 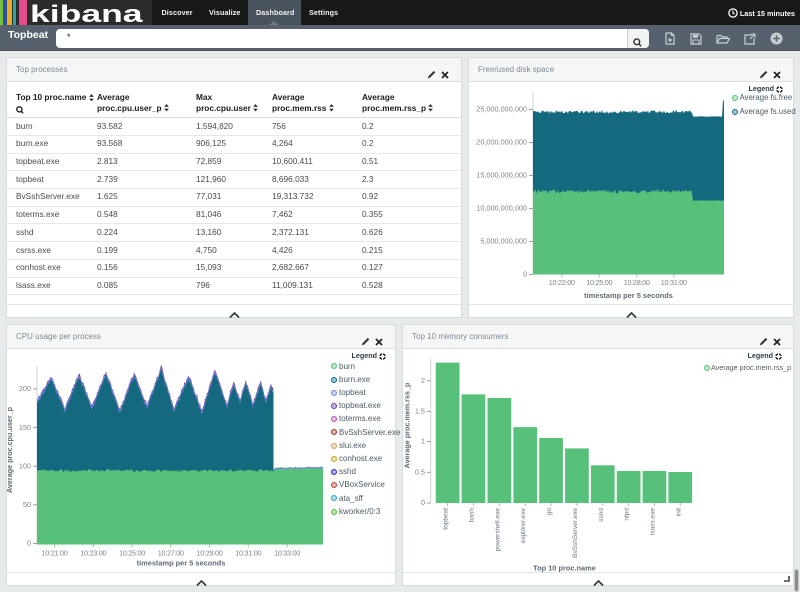 What do you see at coordinates (25, 427) in the screenshot?
I see `svg-text: 150` at bounding box center [25, 427].